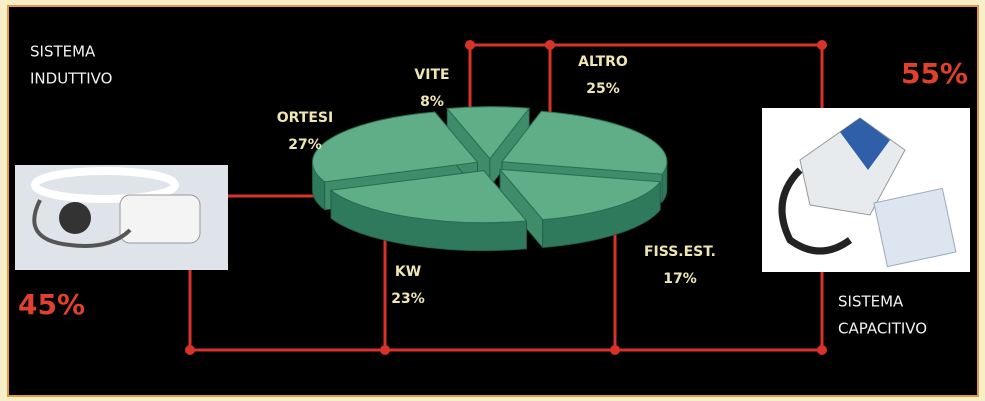 This screenshot has height=401, width=985. I want to click on electrode-pads, so click(915, 227).